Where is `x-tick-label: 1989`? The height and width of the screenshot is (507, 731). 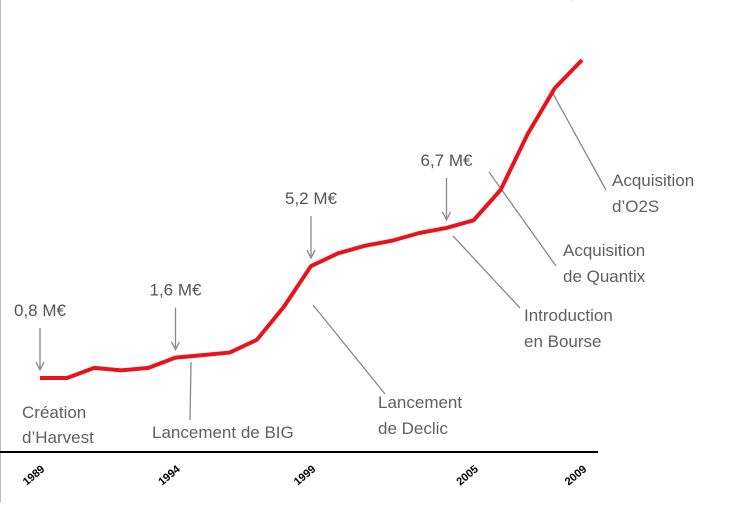 x-tick-label: 1989 is located at coordinates (34, 475).